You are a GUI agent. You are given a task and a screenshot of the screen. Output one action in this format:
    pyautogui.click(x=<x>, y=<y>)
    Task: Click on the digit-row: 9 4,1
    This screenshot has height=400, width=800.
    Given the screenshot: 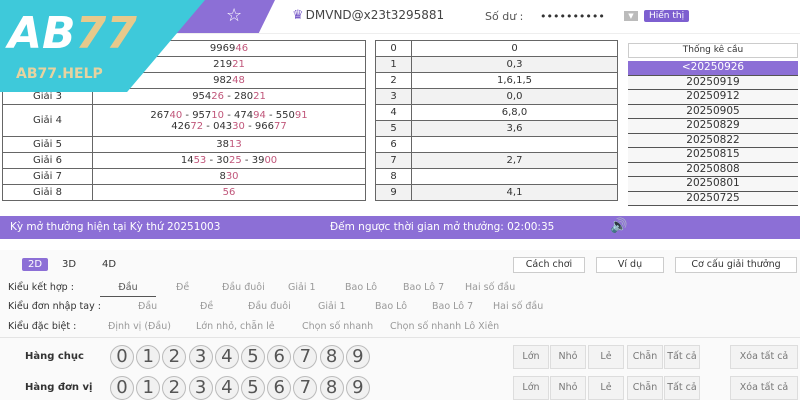 What is the action you would take?
    pyautogui.click(x=496, y=192)
    